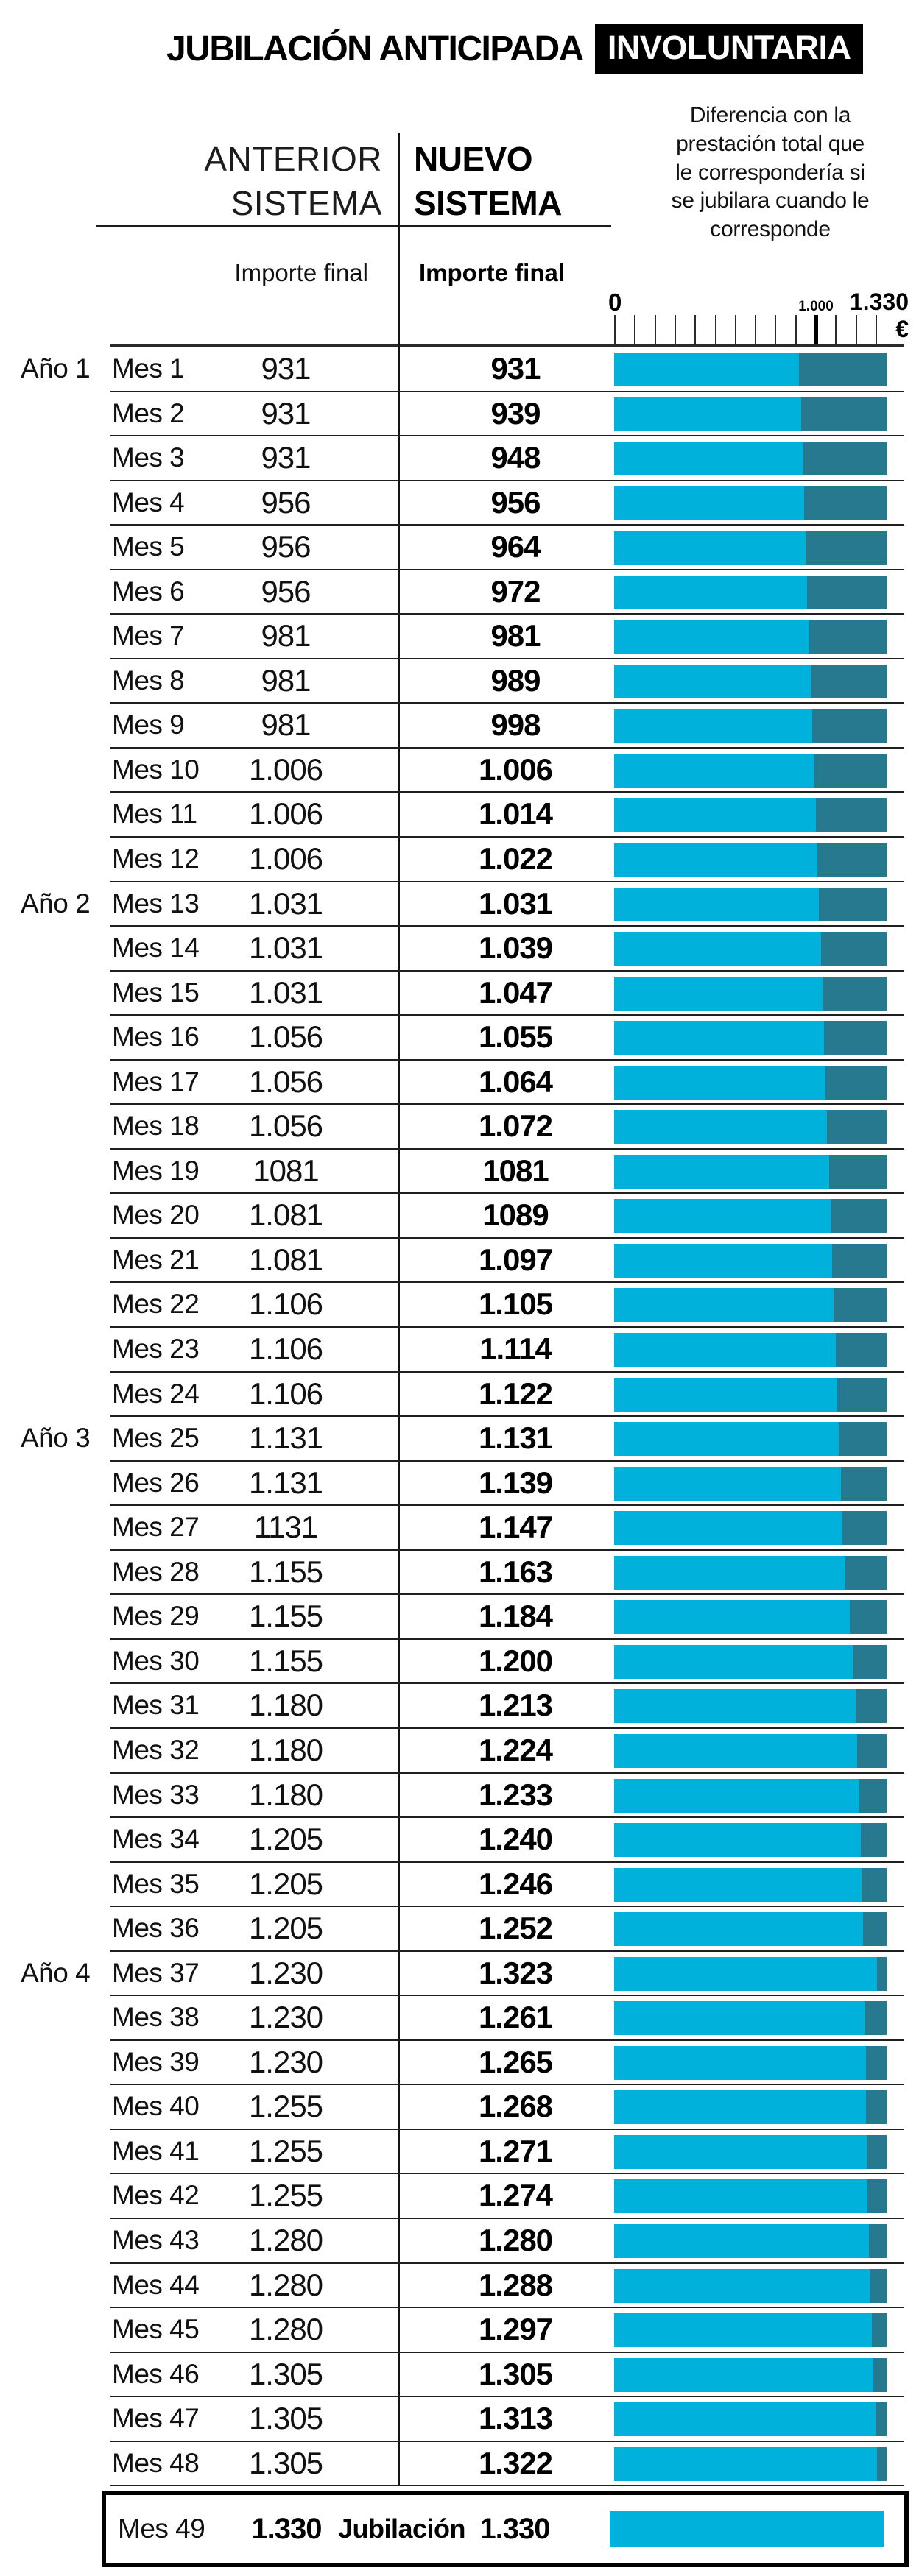 The height and width of the screenshot is (2576, 919). Describe the element at coordinates (515, 2195) in the screenshot. I see `nuevo-value: 1.274` at that location.